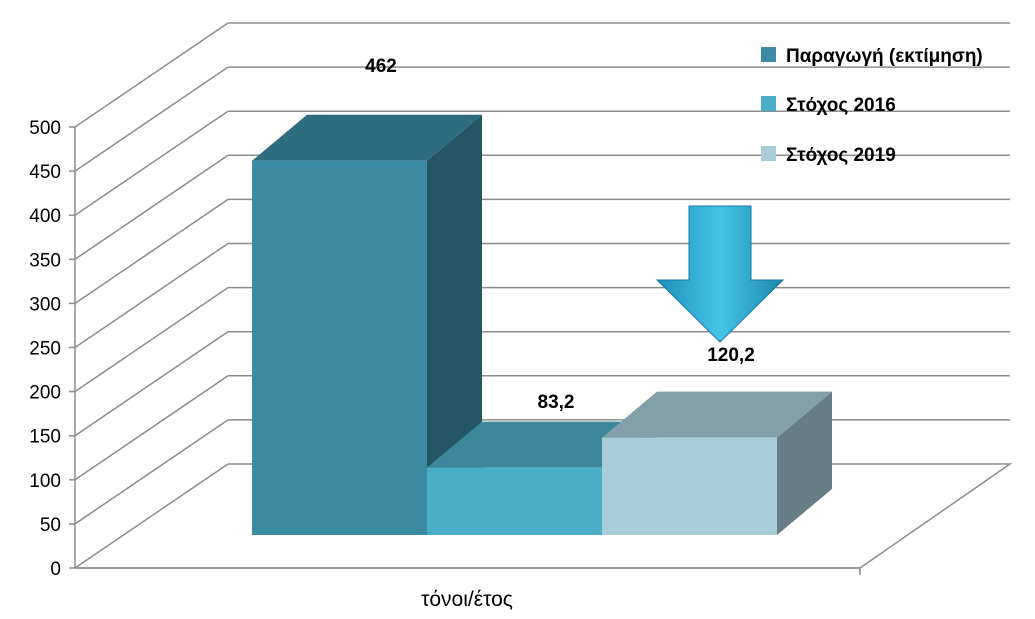 The width and height of the screenshot is (1035, 619). I want to click on legend-label: Παραγωγή (εκτίμηση), so click(884, 56).